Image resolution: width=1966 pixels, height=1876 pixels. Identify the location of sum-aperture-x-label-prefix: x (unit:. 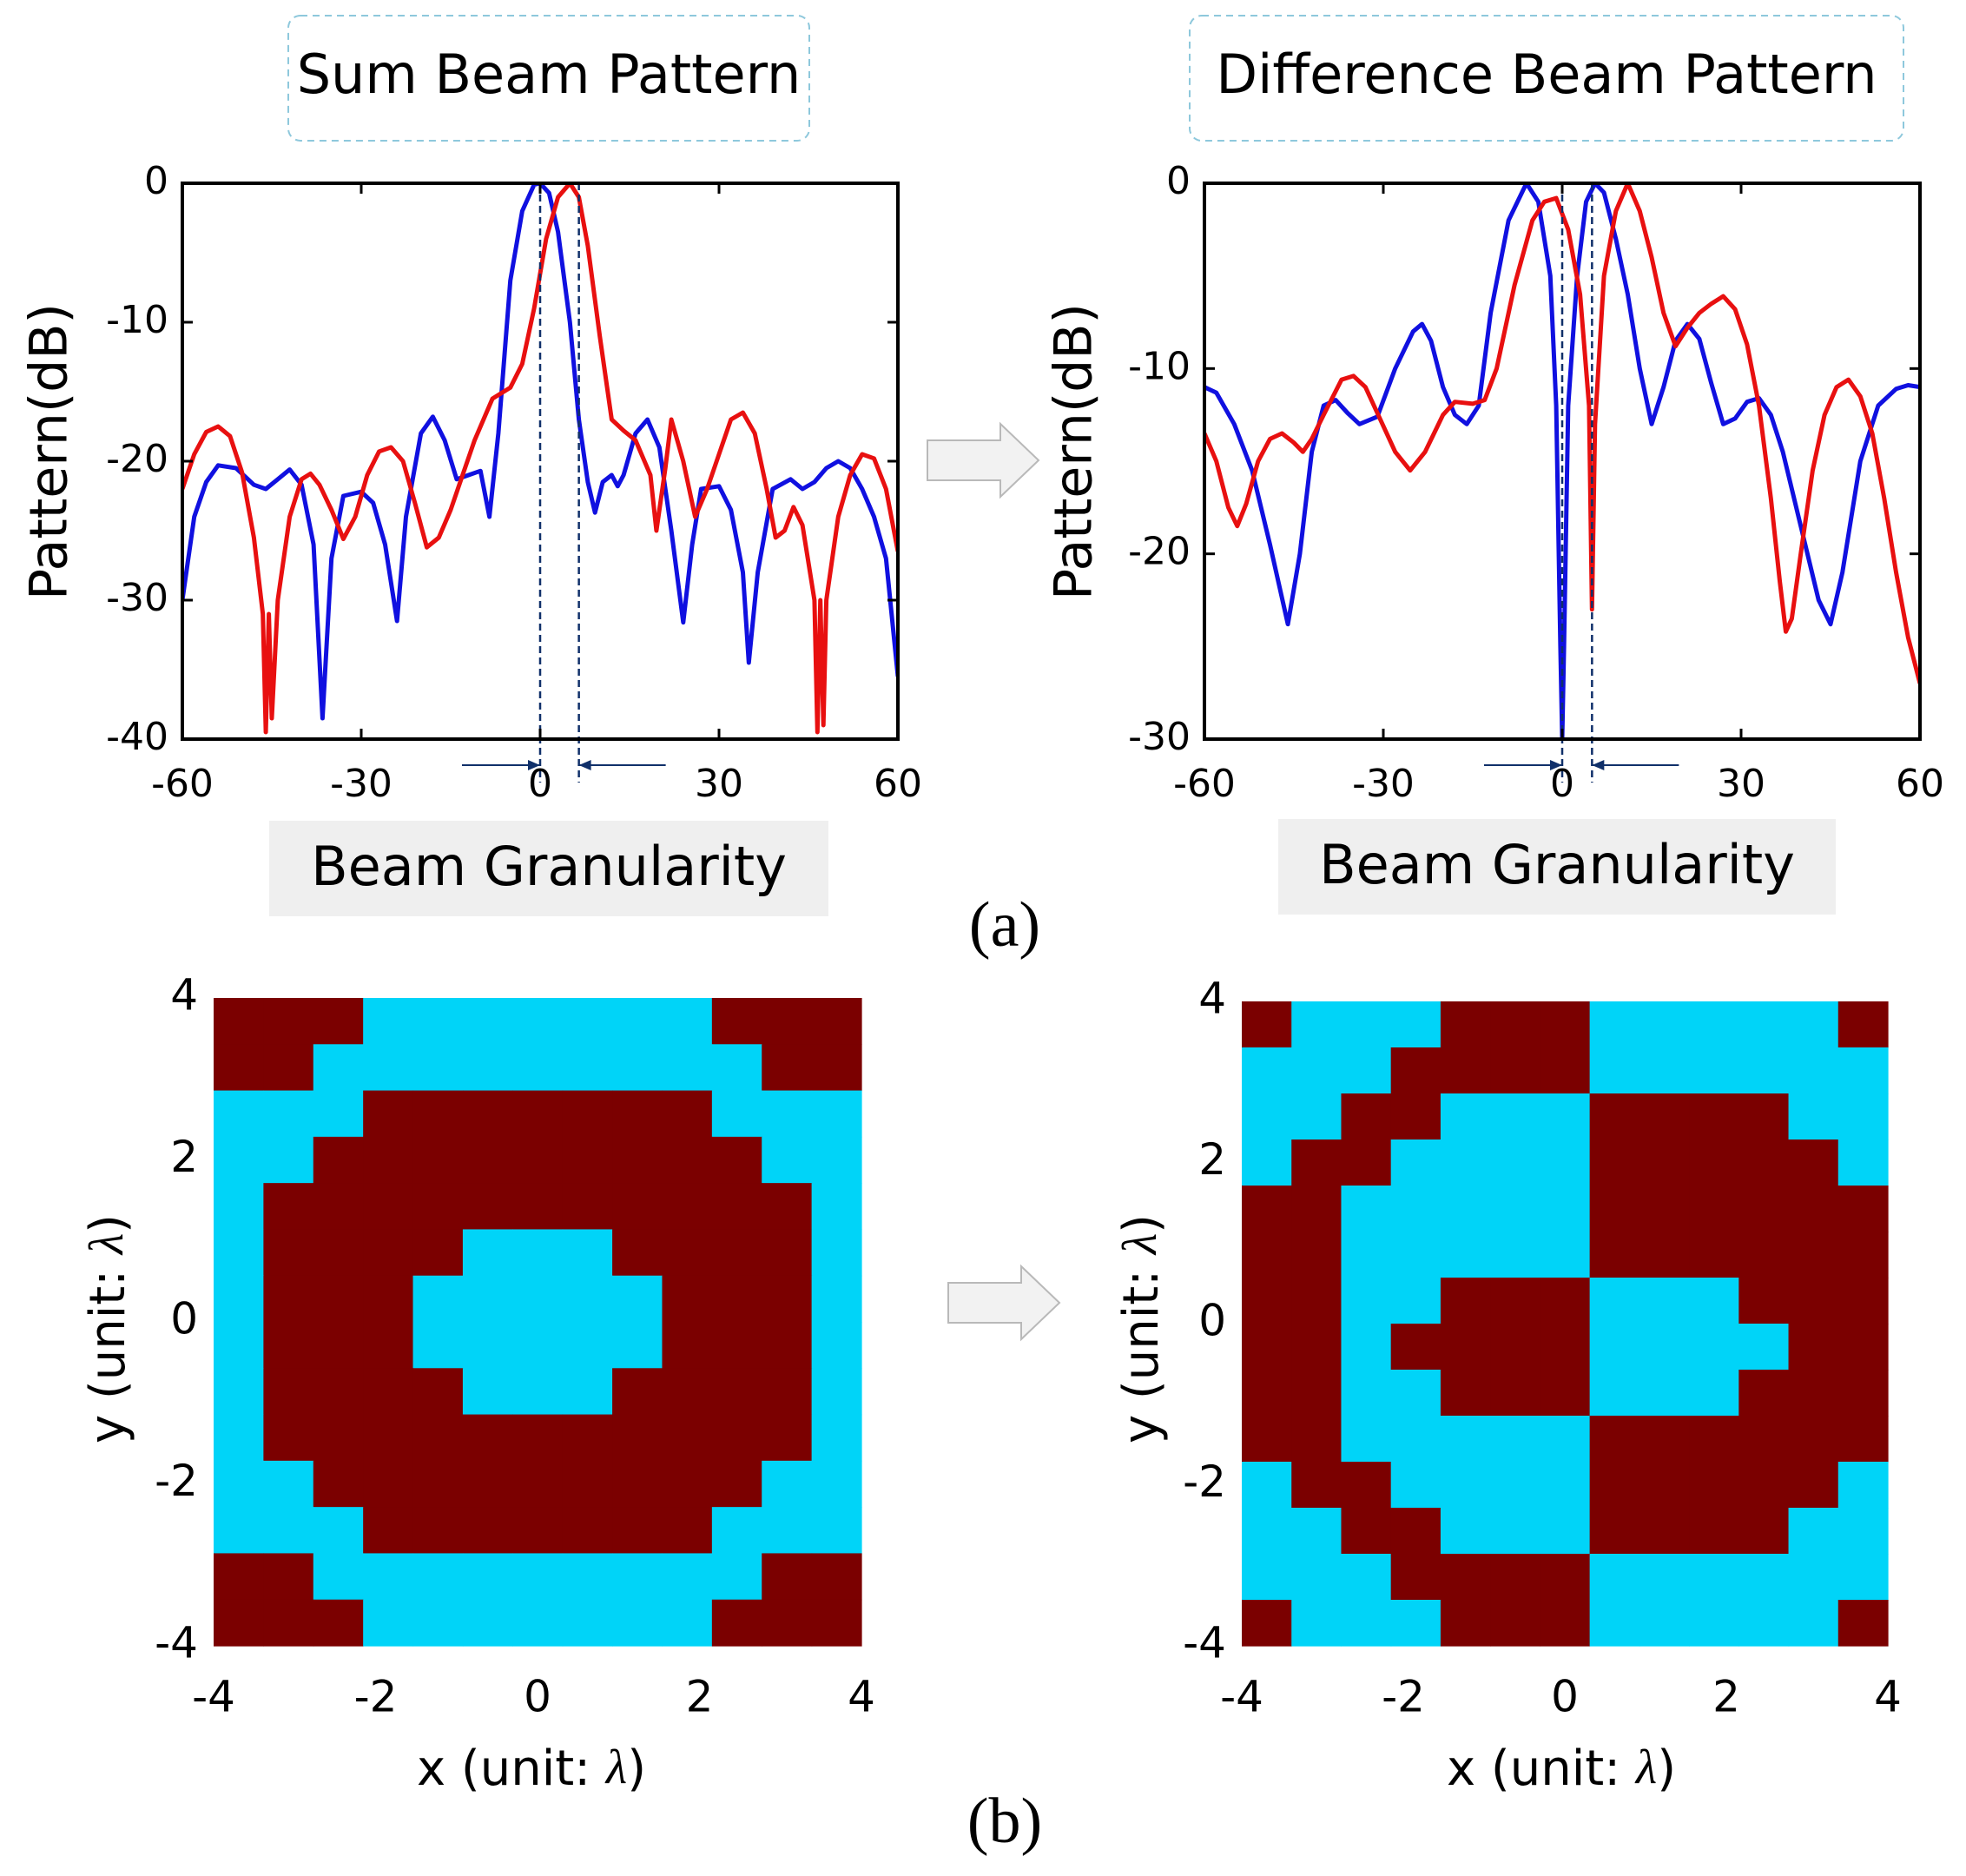
(511, 1769).